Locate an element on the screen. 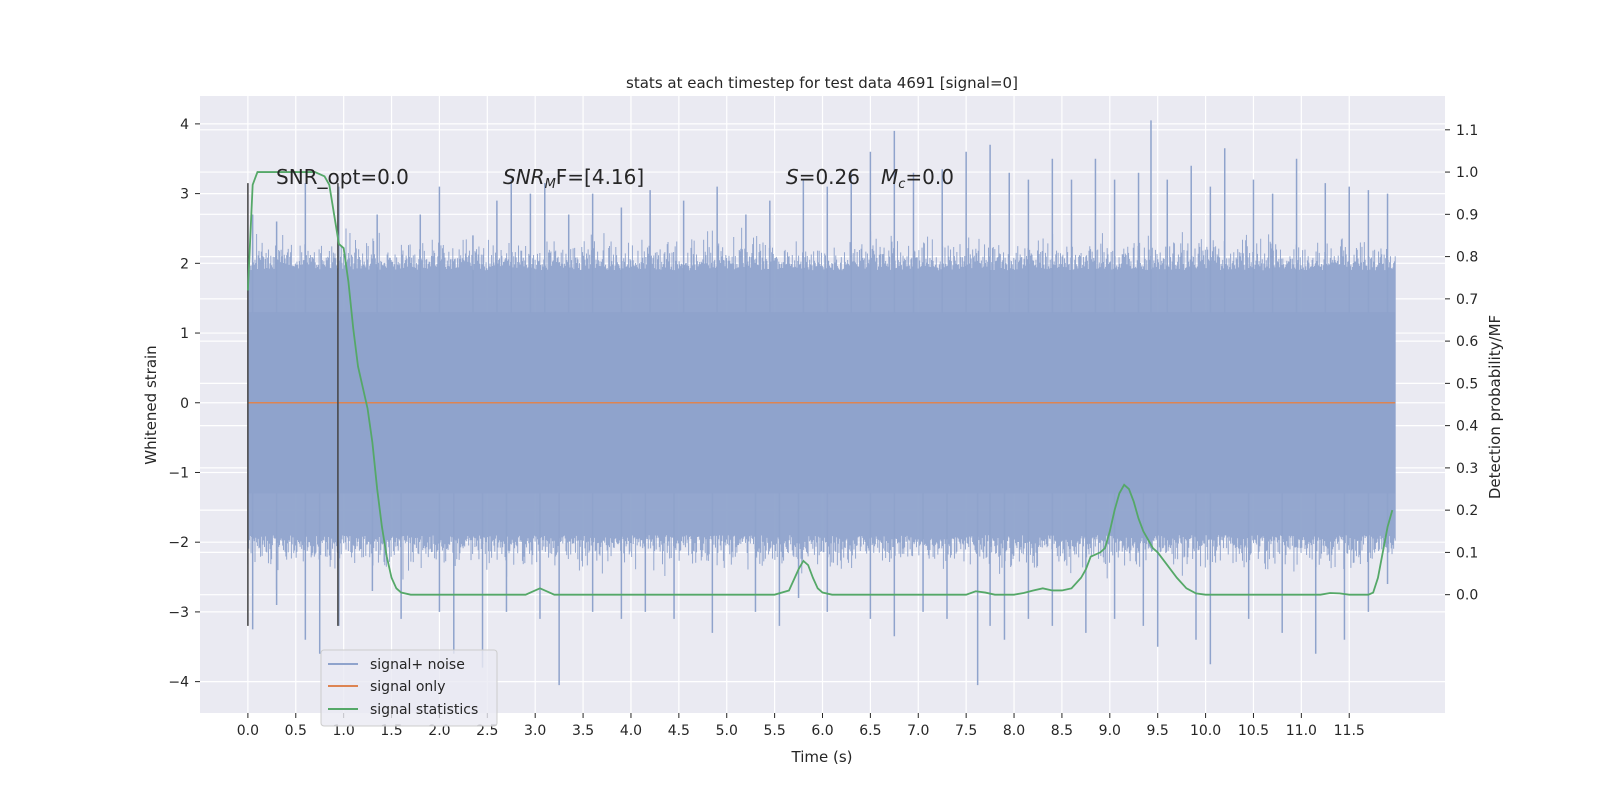 Image resolution: width=1600 pixels, height=804 pixels. x-tick-label: 0.0 is located at coordinates (248, 731).